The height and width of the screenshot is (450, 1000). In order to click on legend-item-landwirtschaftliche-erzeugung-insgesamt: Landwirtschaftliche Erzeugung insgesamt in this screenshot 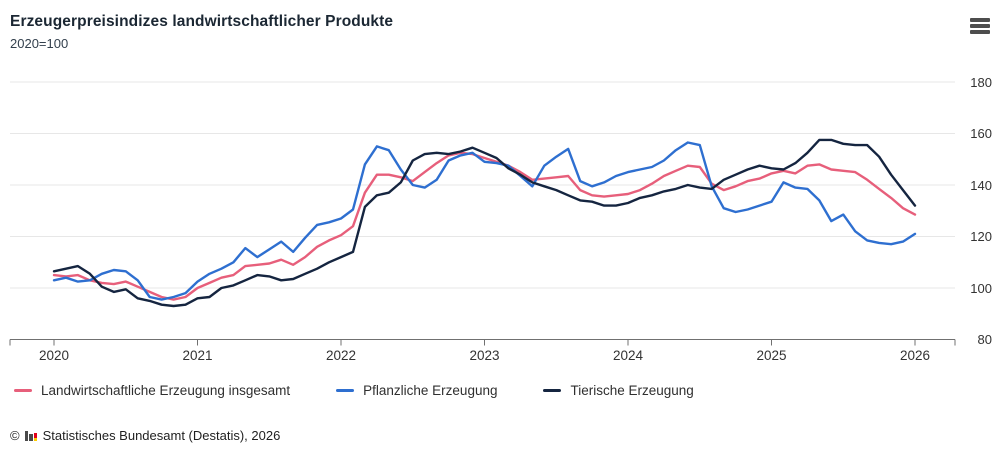, I will do `click(152, 390)`.